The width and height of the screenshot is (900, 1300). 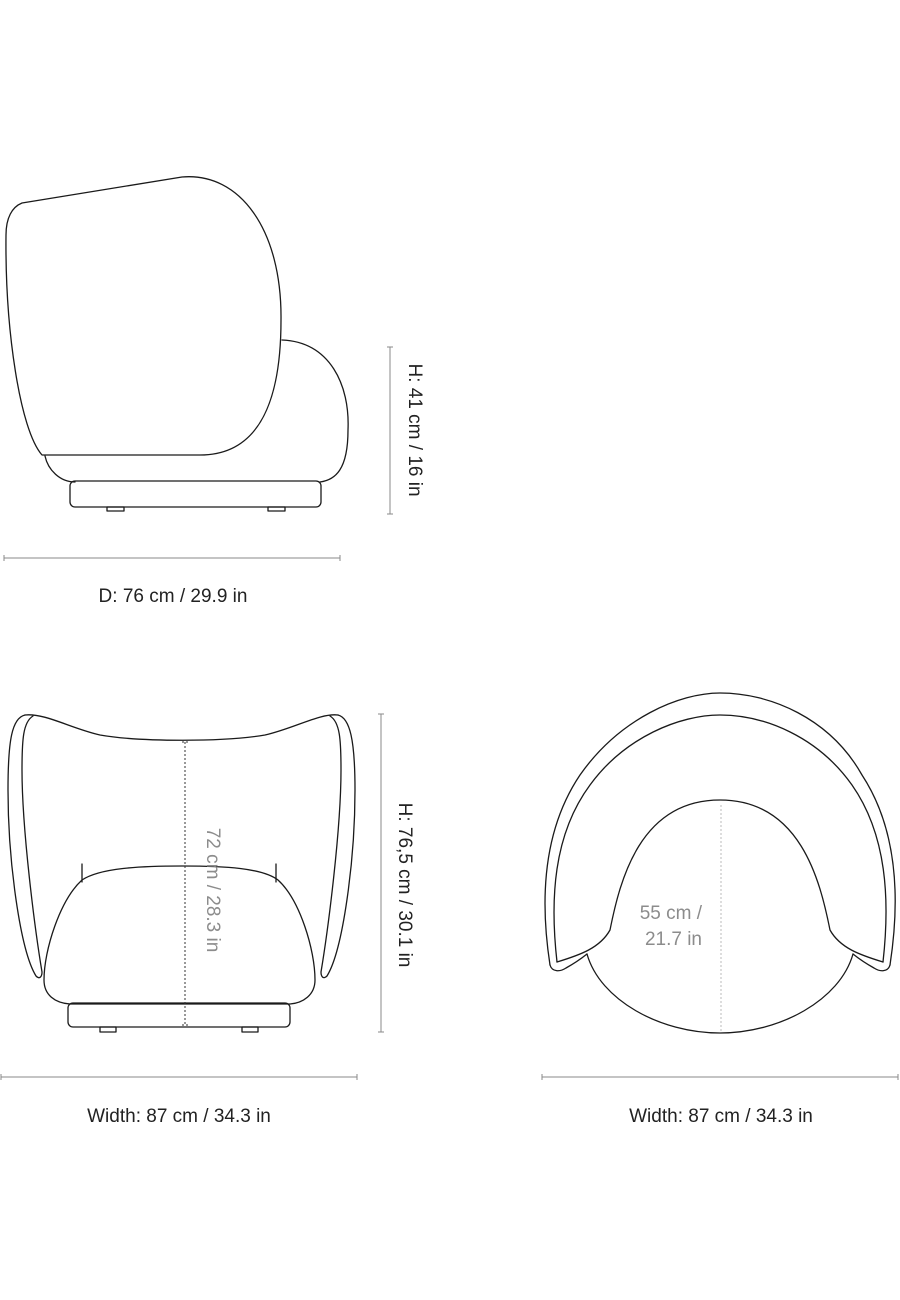 What do you see at coordinates (25, 846) in the screenshot?
I see `front-left-wing` at bounding box center [25, 846].